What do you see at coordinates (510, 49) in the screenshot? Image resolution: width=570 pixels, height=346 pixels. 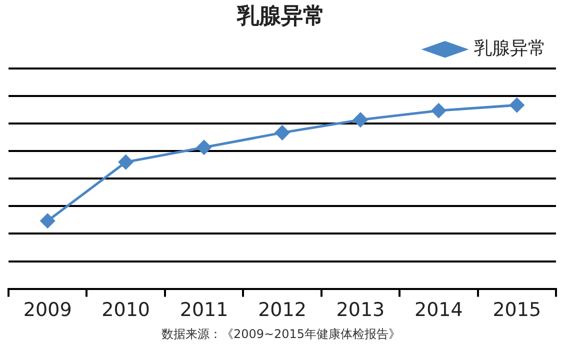 I see `legend-label: 乳腺异常` at bounding box center [510, 49].